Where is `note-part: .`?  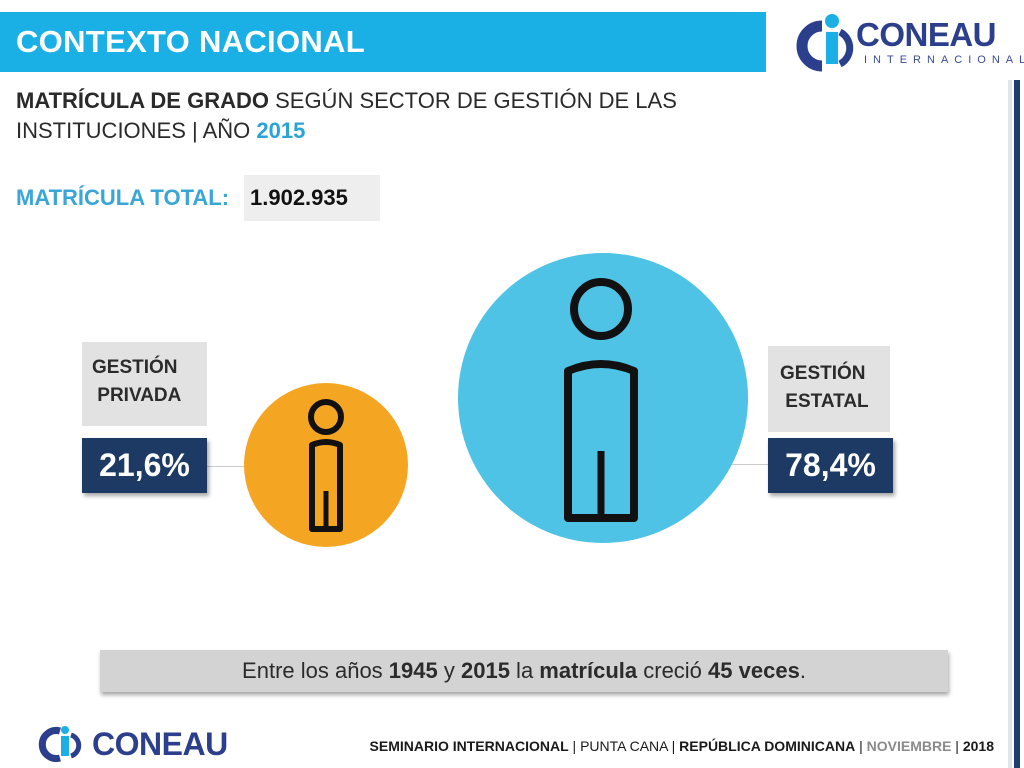 note-part: . is located at coordinates (802, 670).